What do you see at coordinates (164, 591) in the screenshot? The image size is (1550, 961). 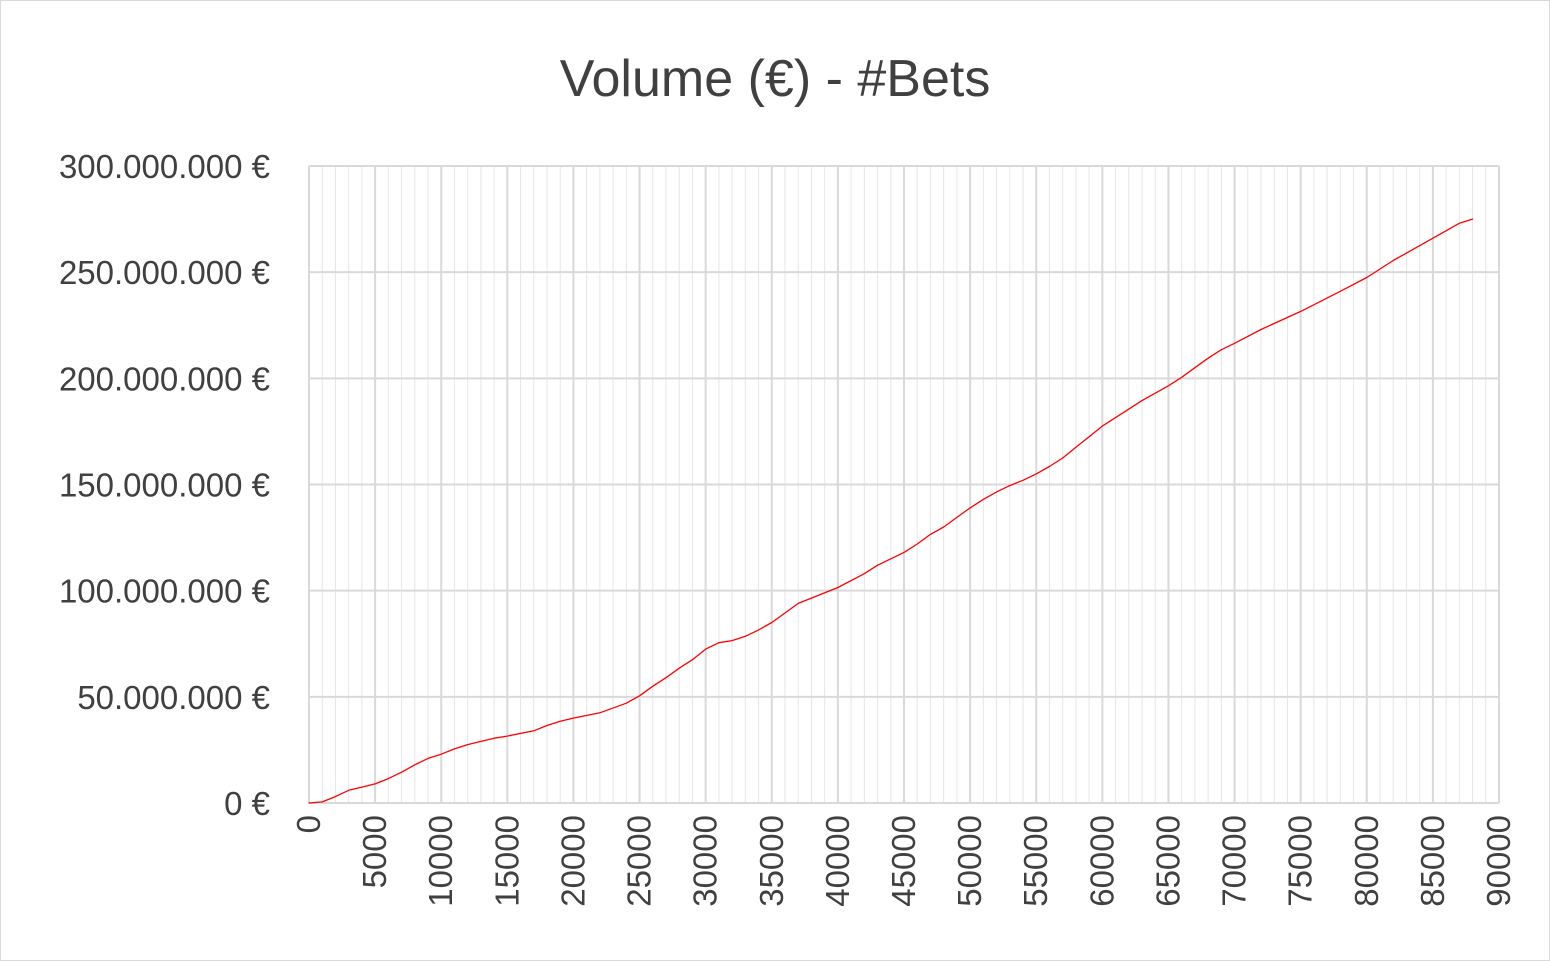 I see `y-tick-label: 100.000.000 €` at bounding box center [164, 591].